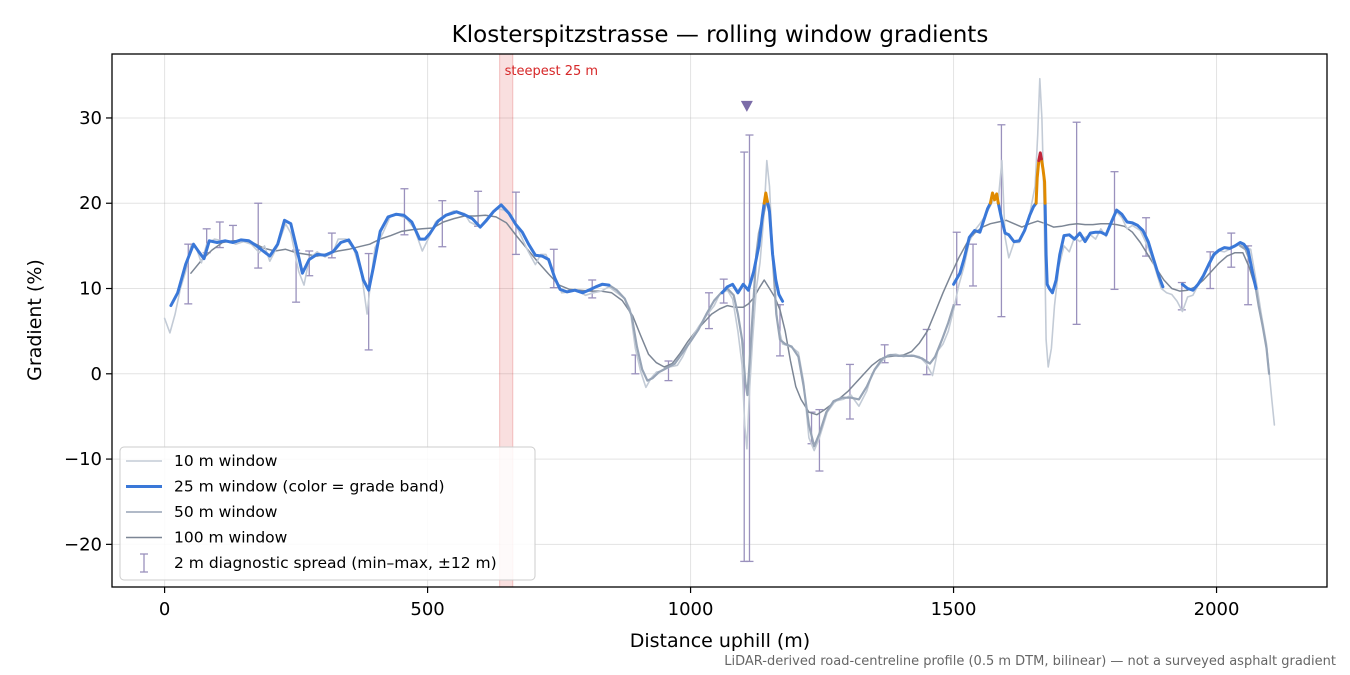  What do you see at coordinates (96, 374) in the screenshot?
I see `y-tick-label: 0` at bounding box center [96, 374].